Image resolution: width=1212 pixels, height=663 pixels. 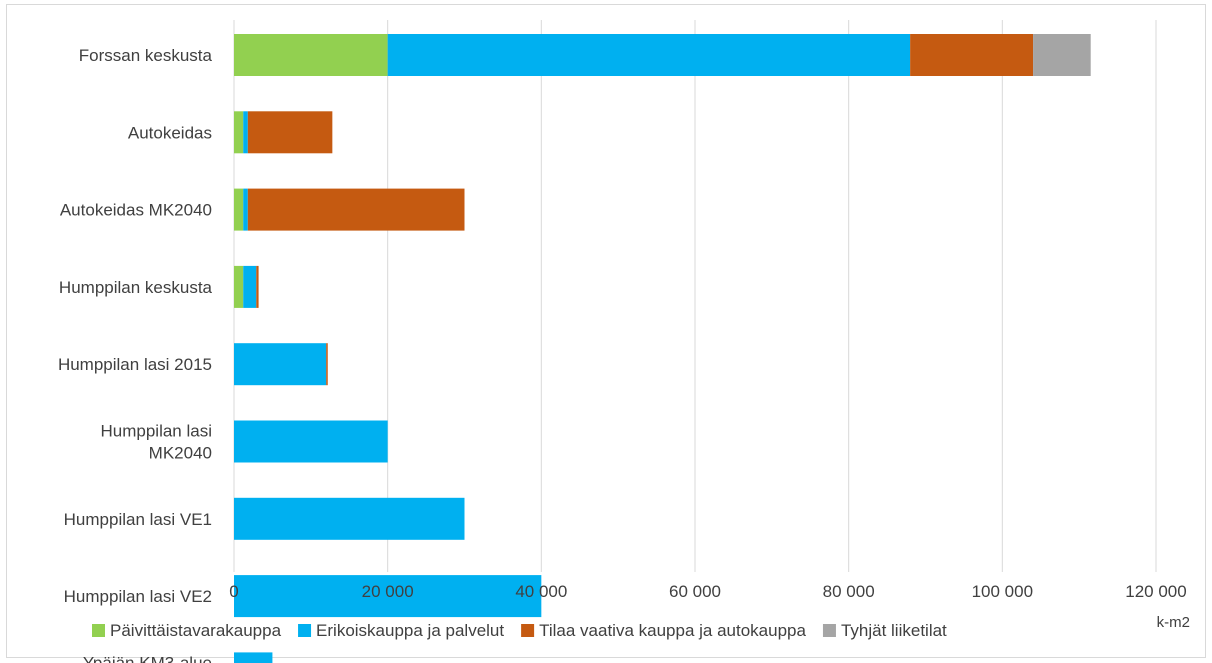 What do you see at coordinates (138, 519) in the screenshot?
I see `category-label-6: Humppilan lasi VE1` at bounding box center [138, 519].